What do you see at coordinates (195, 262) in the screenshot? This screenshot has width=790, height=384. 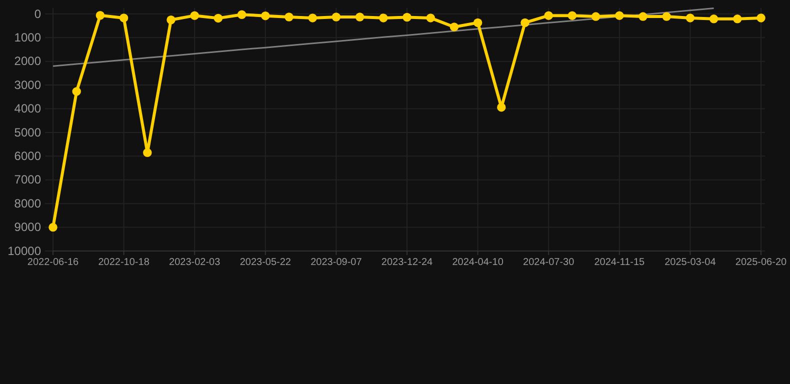 I see `x-tick-label: 2023-02-03` at bounding box center [195, 262].